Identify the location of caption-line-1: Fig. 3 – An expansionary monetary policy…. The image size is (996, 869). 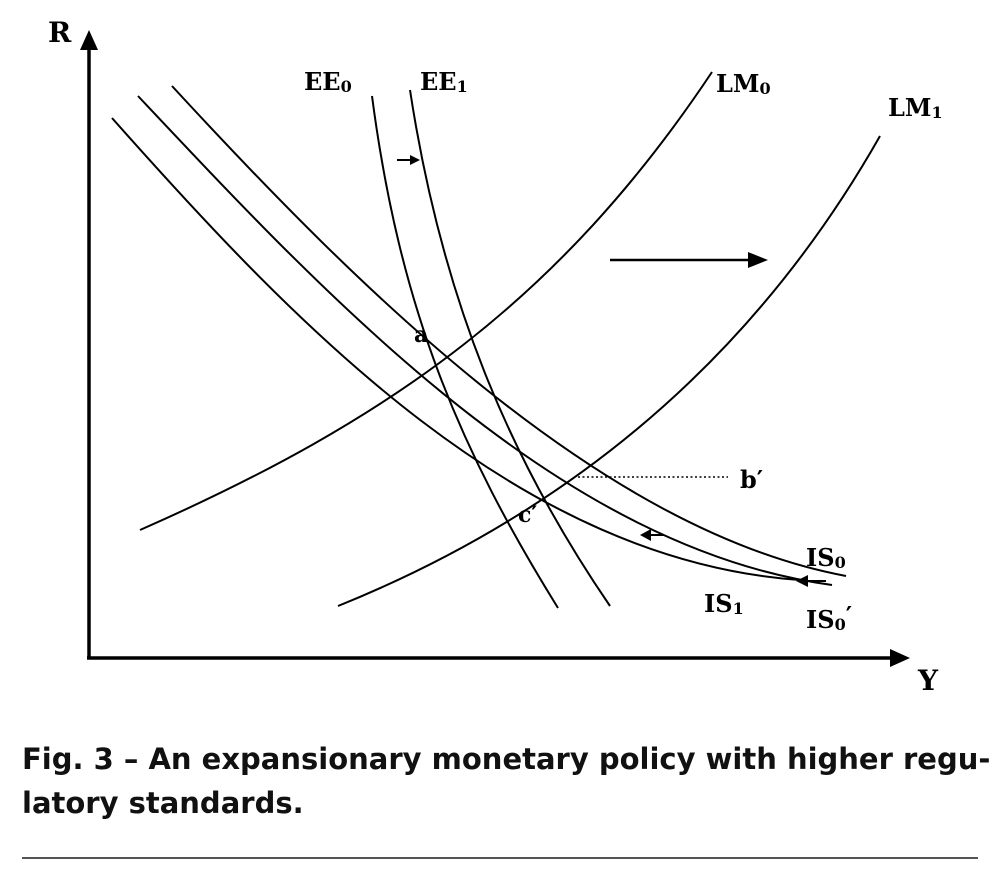
(506, 759).